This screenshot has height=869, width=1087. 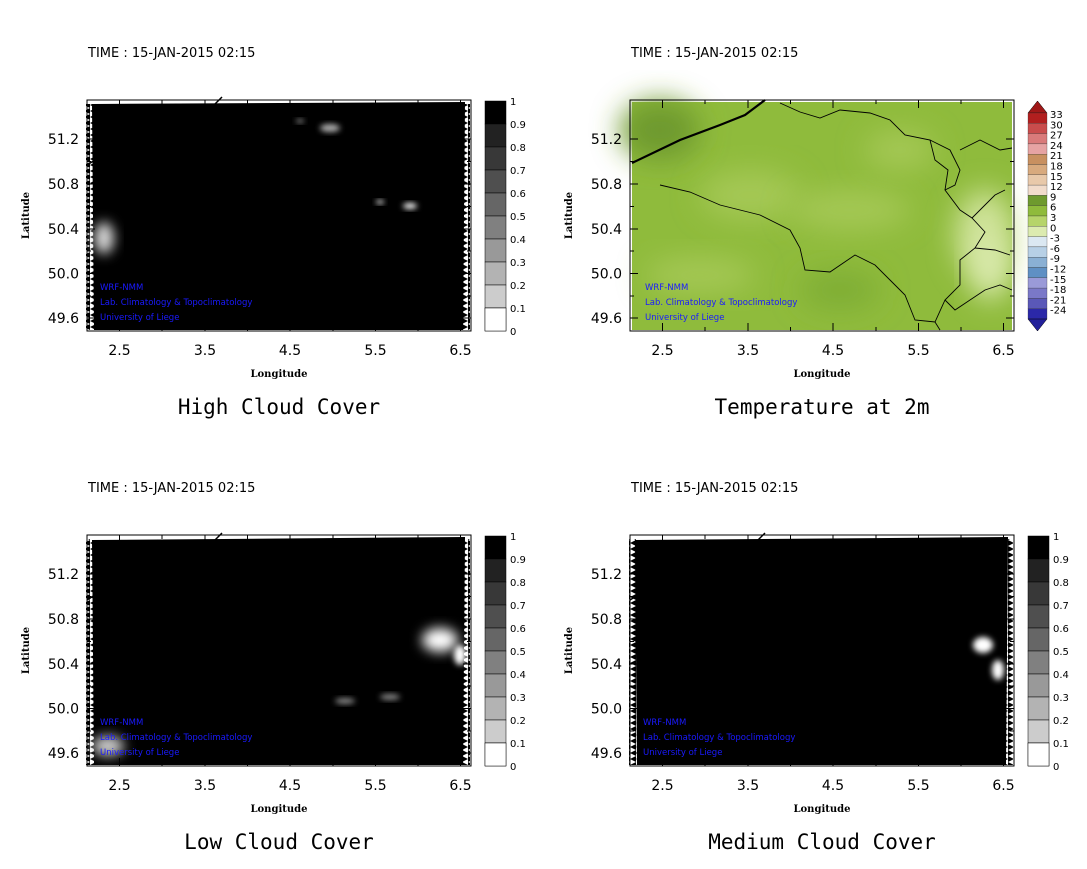 What do you see at coordinates (279, 650) in the screenshot?
I see `map-frame` at bounding box center [279, 650].